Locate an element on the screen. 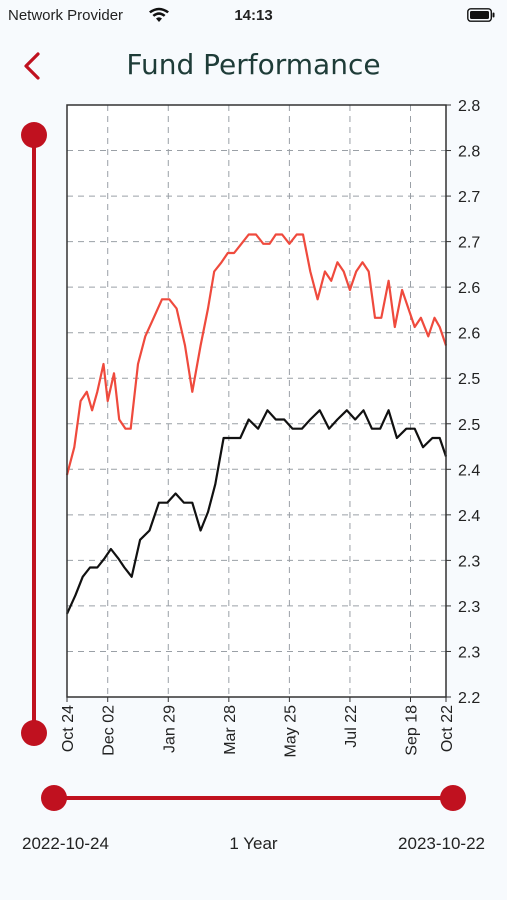 This screenshot has height=900, width=507. vertical-range-handle-bottom is located at coordinates (34, 733).